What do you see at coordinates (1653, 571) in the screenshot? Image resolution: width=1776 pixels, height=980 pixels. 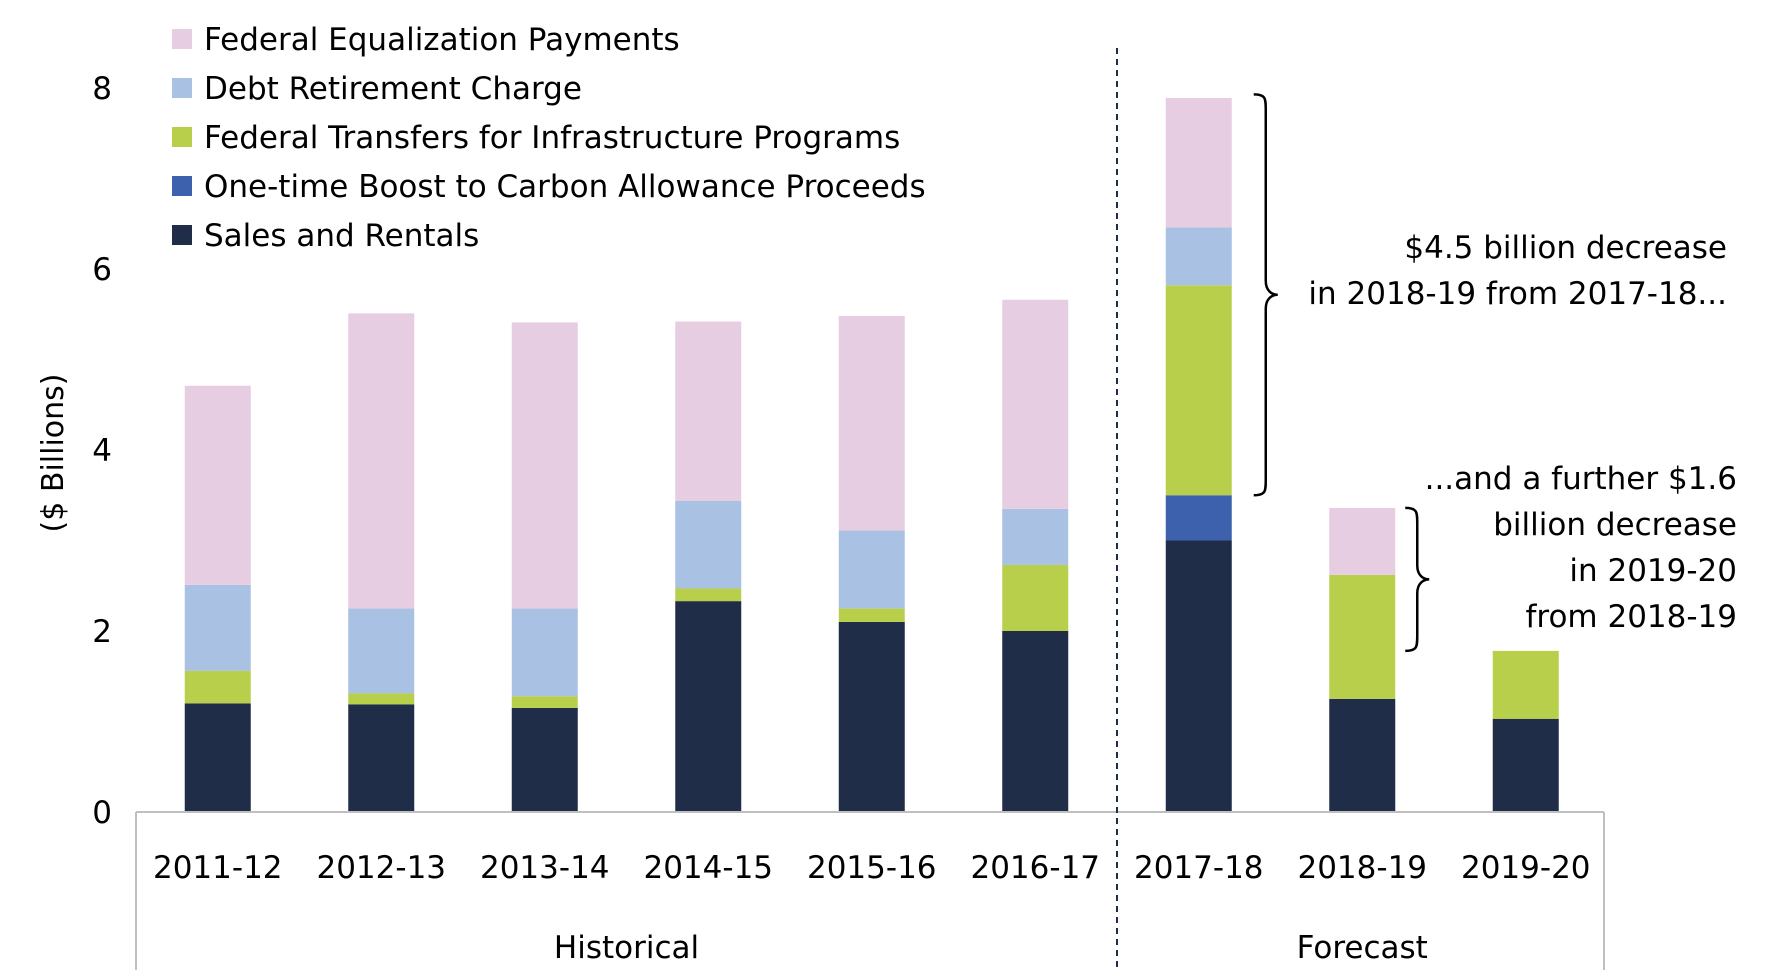 I see `annotation-line: in 2019-20` at bounding box center [1653, 571].